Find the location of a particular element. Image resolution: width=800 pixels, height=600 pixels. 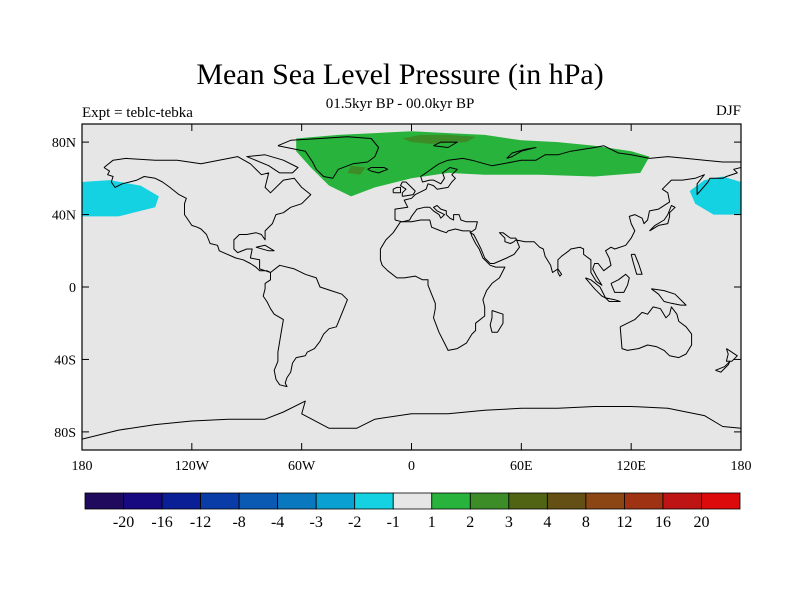

coastline-svalbard is located at coordinates (445, 144).